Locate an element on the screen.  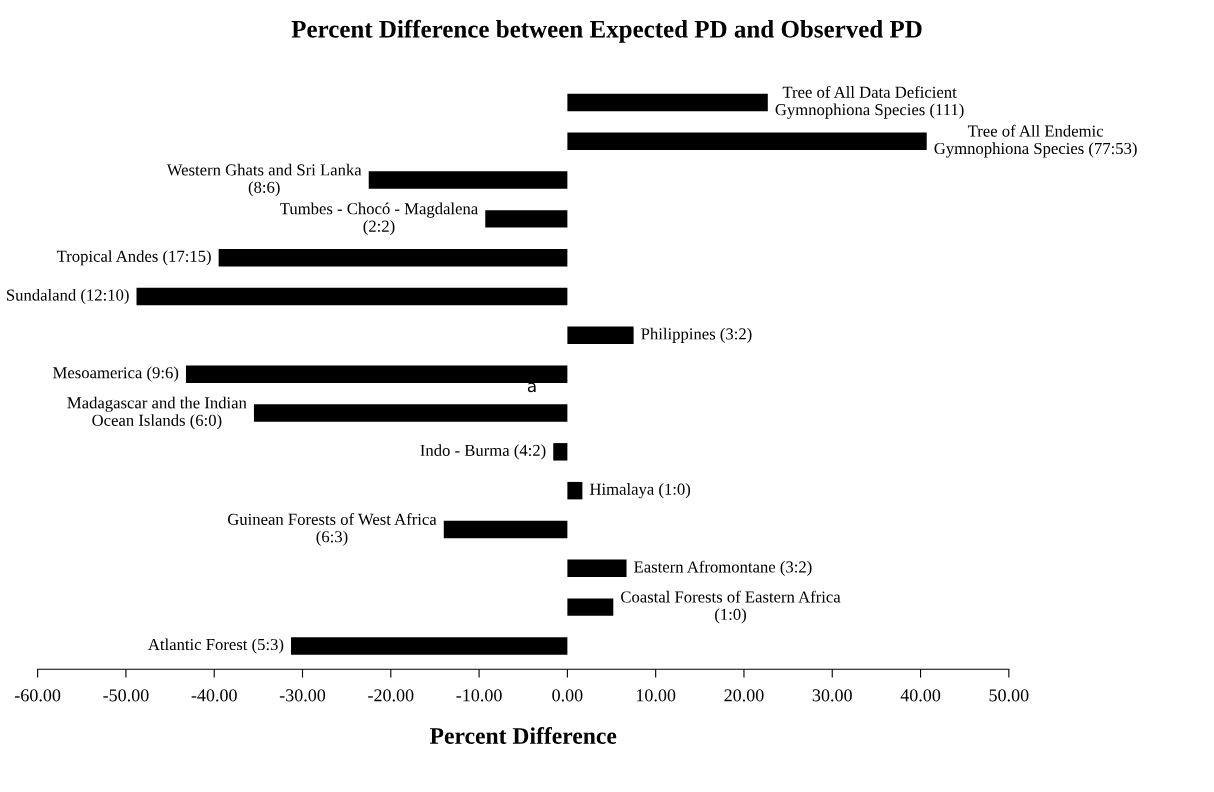
y-tick-label: Philippines (3:2) is located at coordinates (696, 335).